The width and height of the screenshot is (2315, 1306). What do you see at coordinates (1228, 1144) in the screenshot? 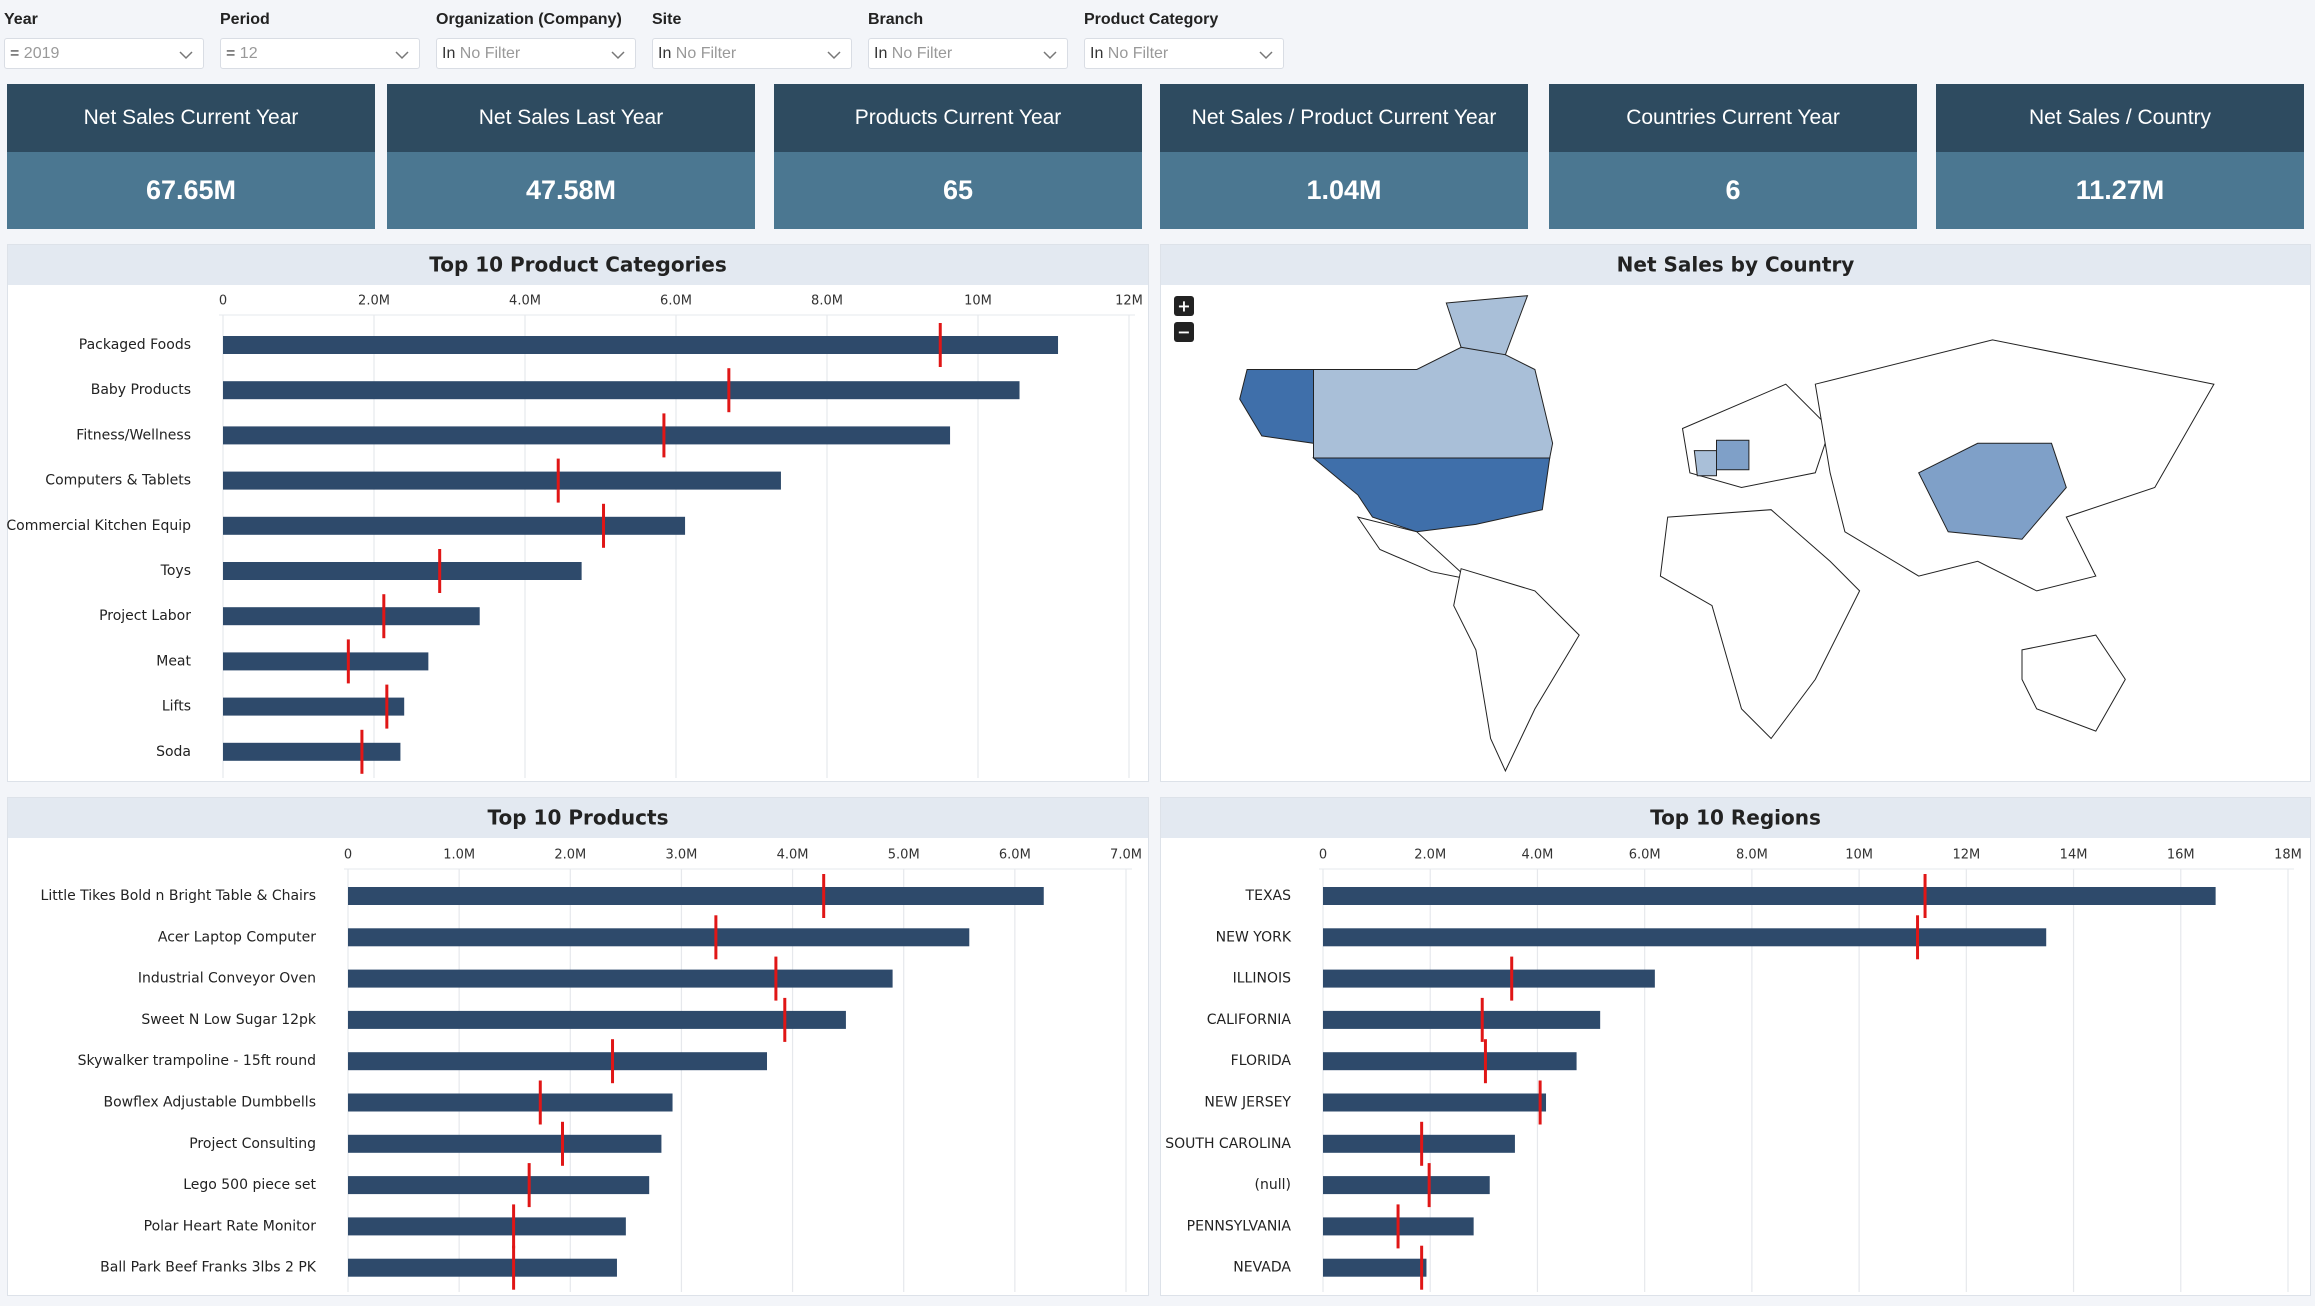
I see `category-label: SOUTH CAROLINA` at bounding box center [1228, 1144].